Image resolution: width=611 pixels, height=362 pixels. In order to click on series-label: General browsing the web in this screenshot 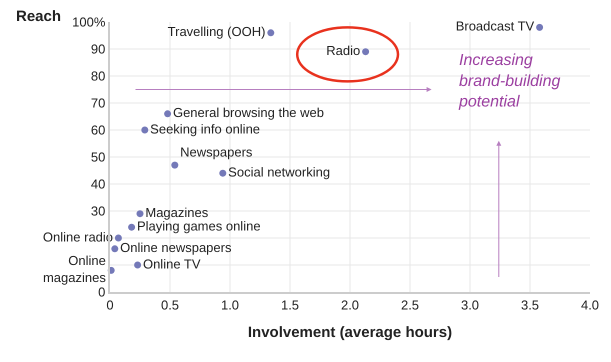, I will do `click(248, 112)`.